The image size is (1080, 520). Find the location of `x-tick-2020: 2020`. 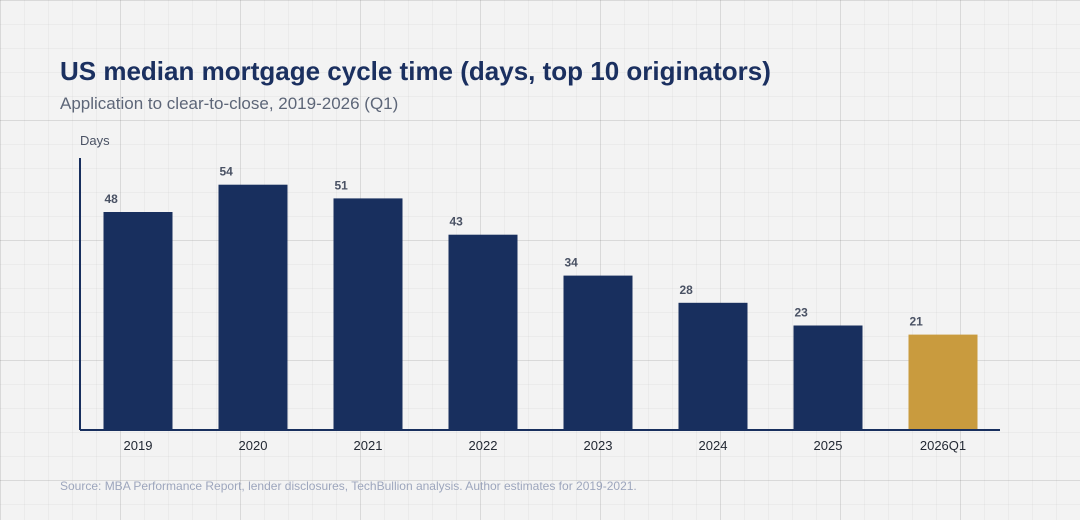

x-tick-2020: 2020 is located at coordinates (253, 445).